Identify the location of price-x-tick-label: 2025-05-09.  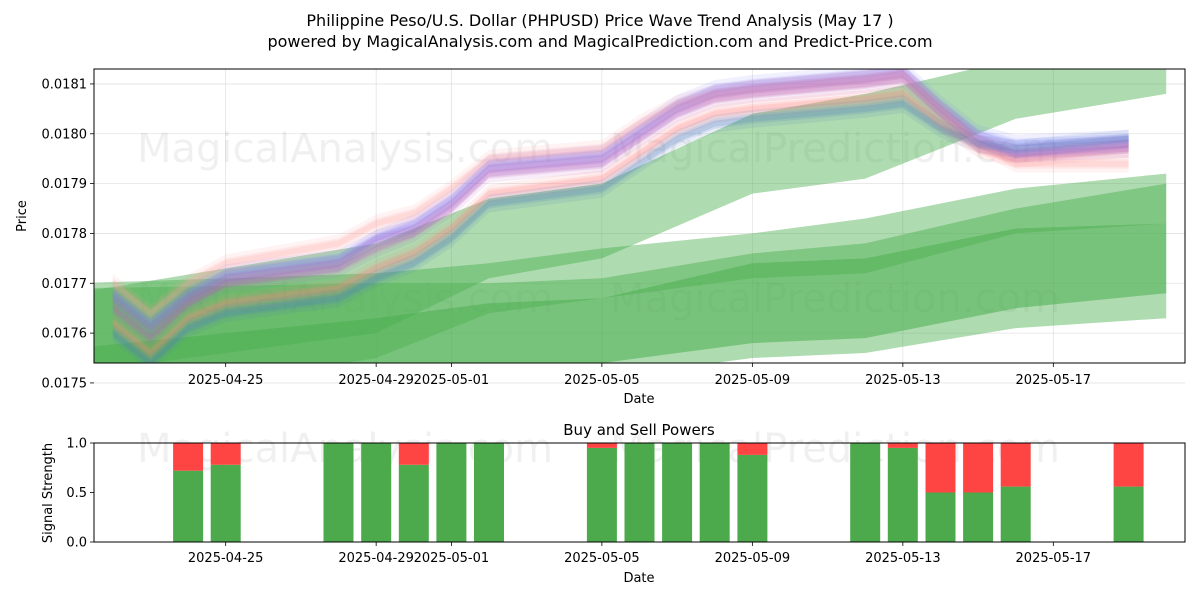
(753, 380).